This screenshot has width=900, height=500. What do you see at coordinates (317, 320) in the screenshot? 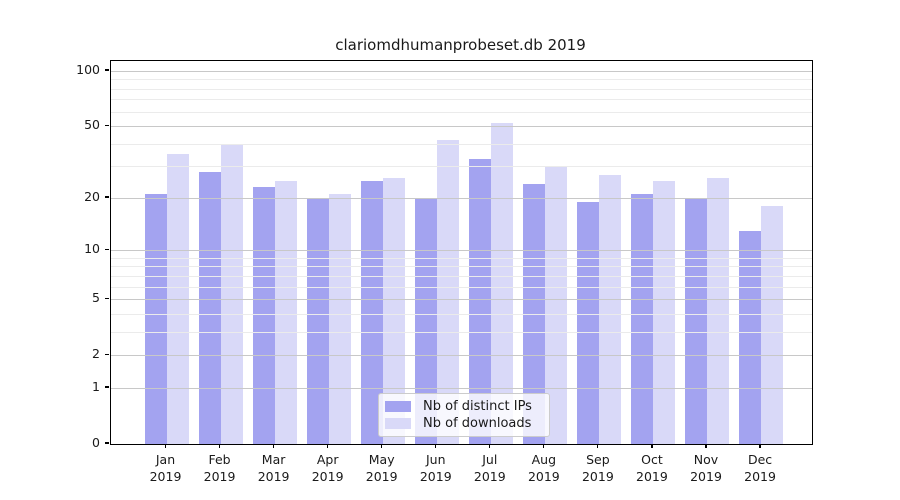
I see `bar-distinct-ips-apr` at bounding box center [317, 320].